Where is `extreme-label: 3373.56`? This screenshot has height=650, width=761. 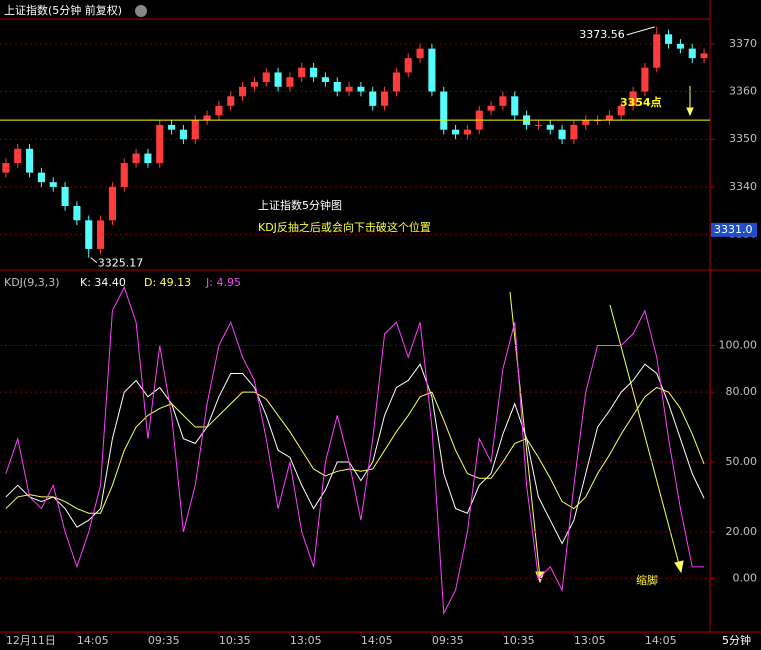 extreme-label: 3373.56 is located at coordinates (602, 34).